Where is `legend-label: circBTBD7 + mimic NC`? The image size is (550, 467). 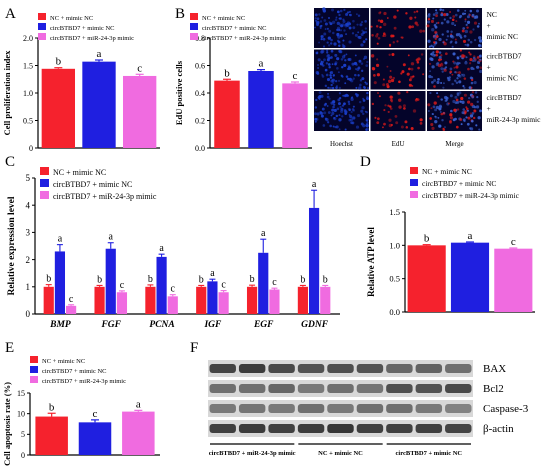 legend-label: circBTBD7 + mimic NC is located at coordinates (74, 371).